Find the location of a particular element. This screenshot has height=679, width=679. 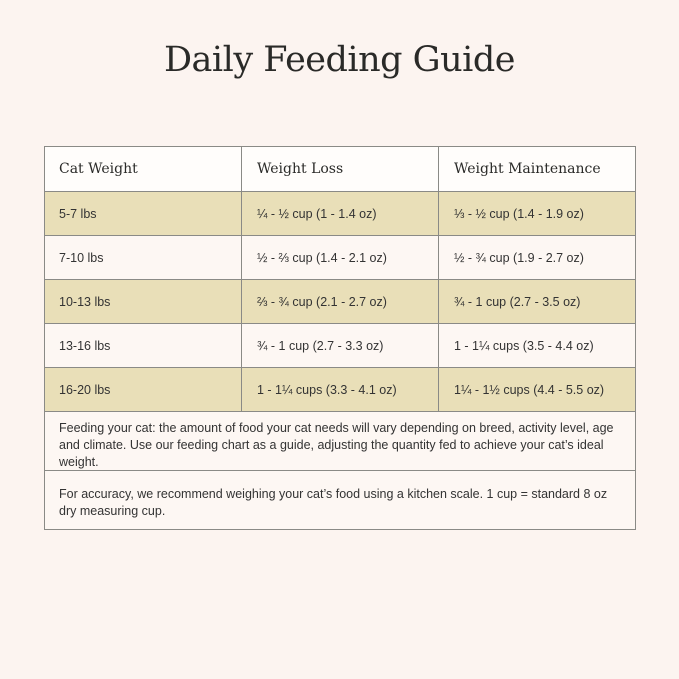

weight-maintenance-cell: 1¼ - 1½ cups (4.4 - 5.5 oz) is located at coordinates (529, 389).